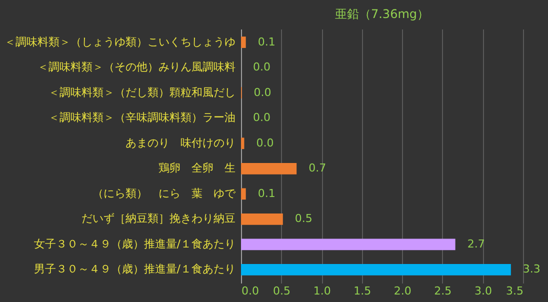 The image size is (548, 302). I want to click on y-tick-label: 女子３０～４９（歳）推進量/１食あたり, so click(135, 243).